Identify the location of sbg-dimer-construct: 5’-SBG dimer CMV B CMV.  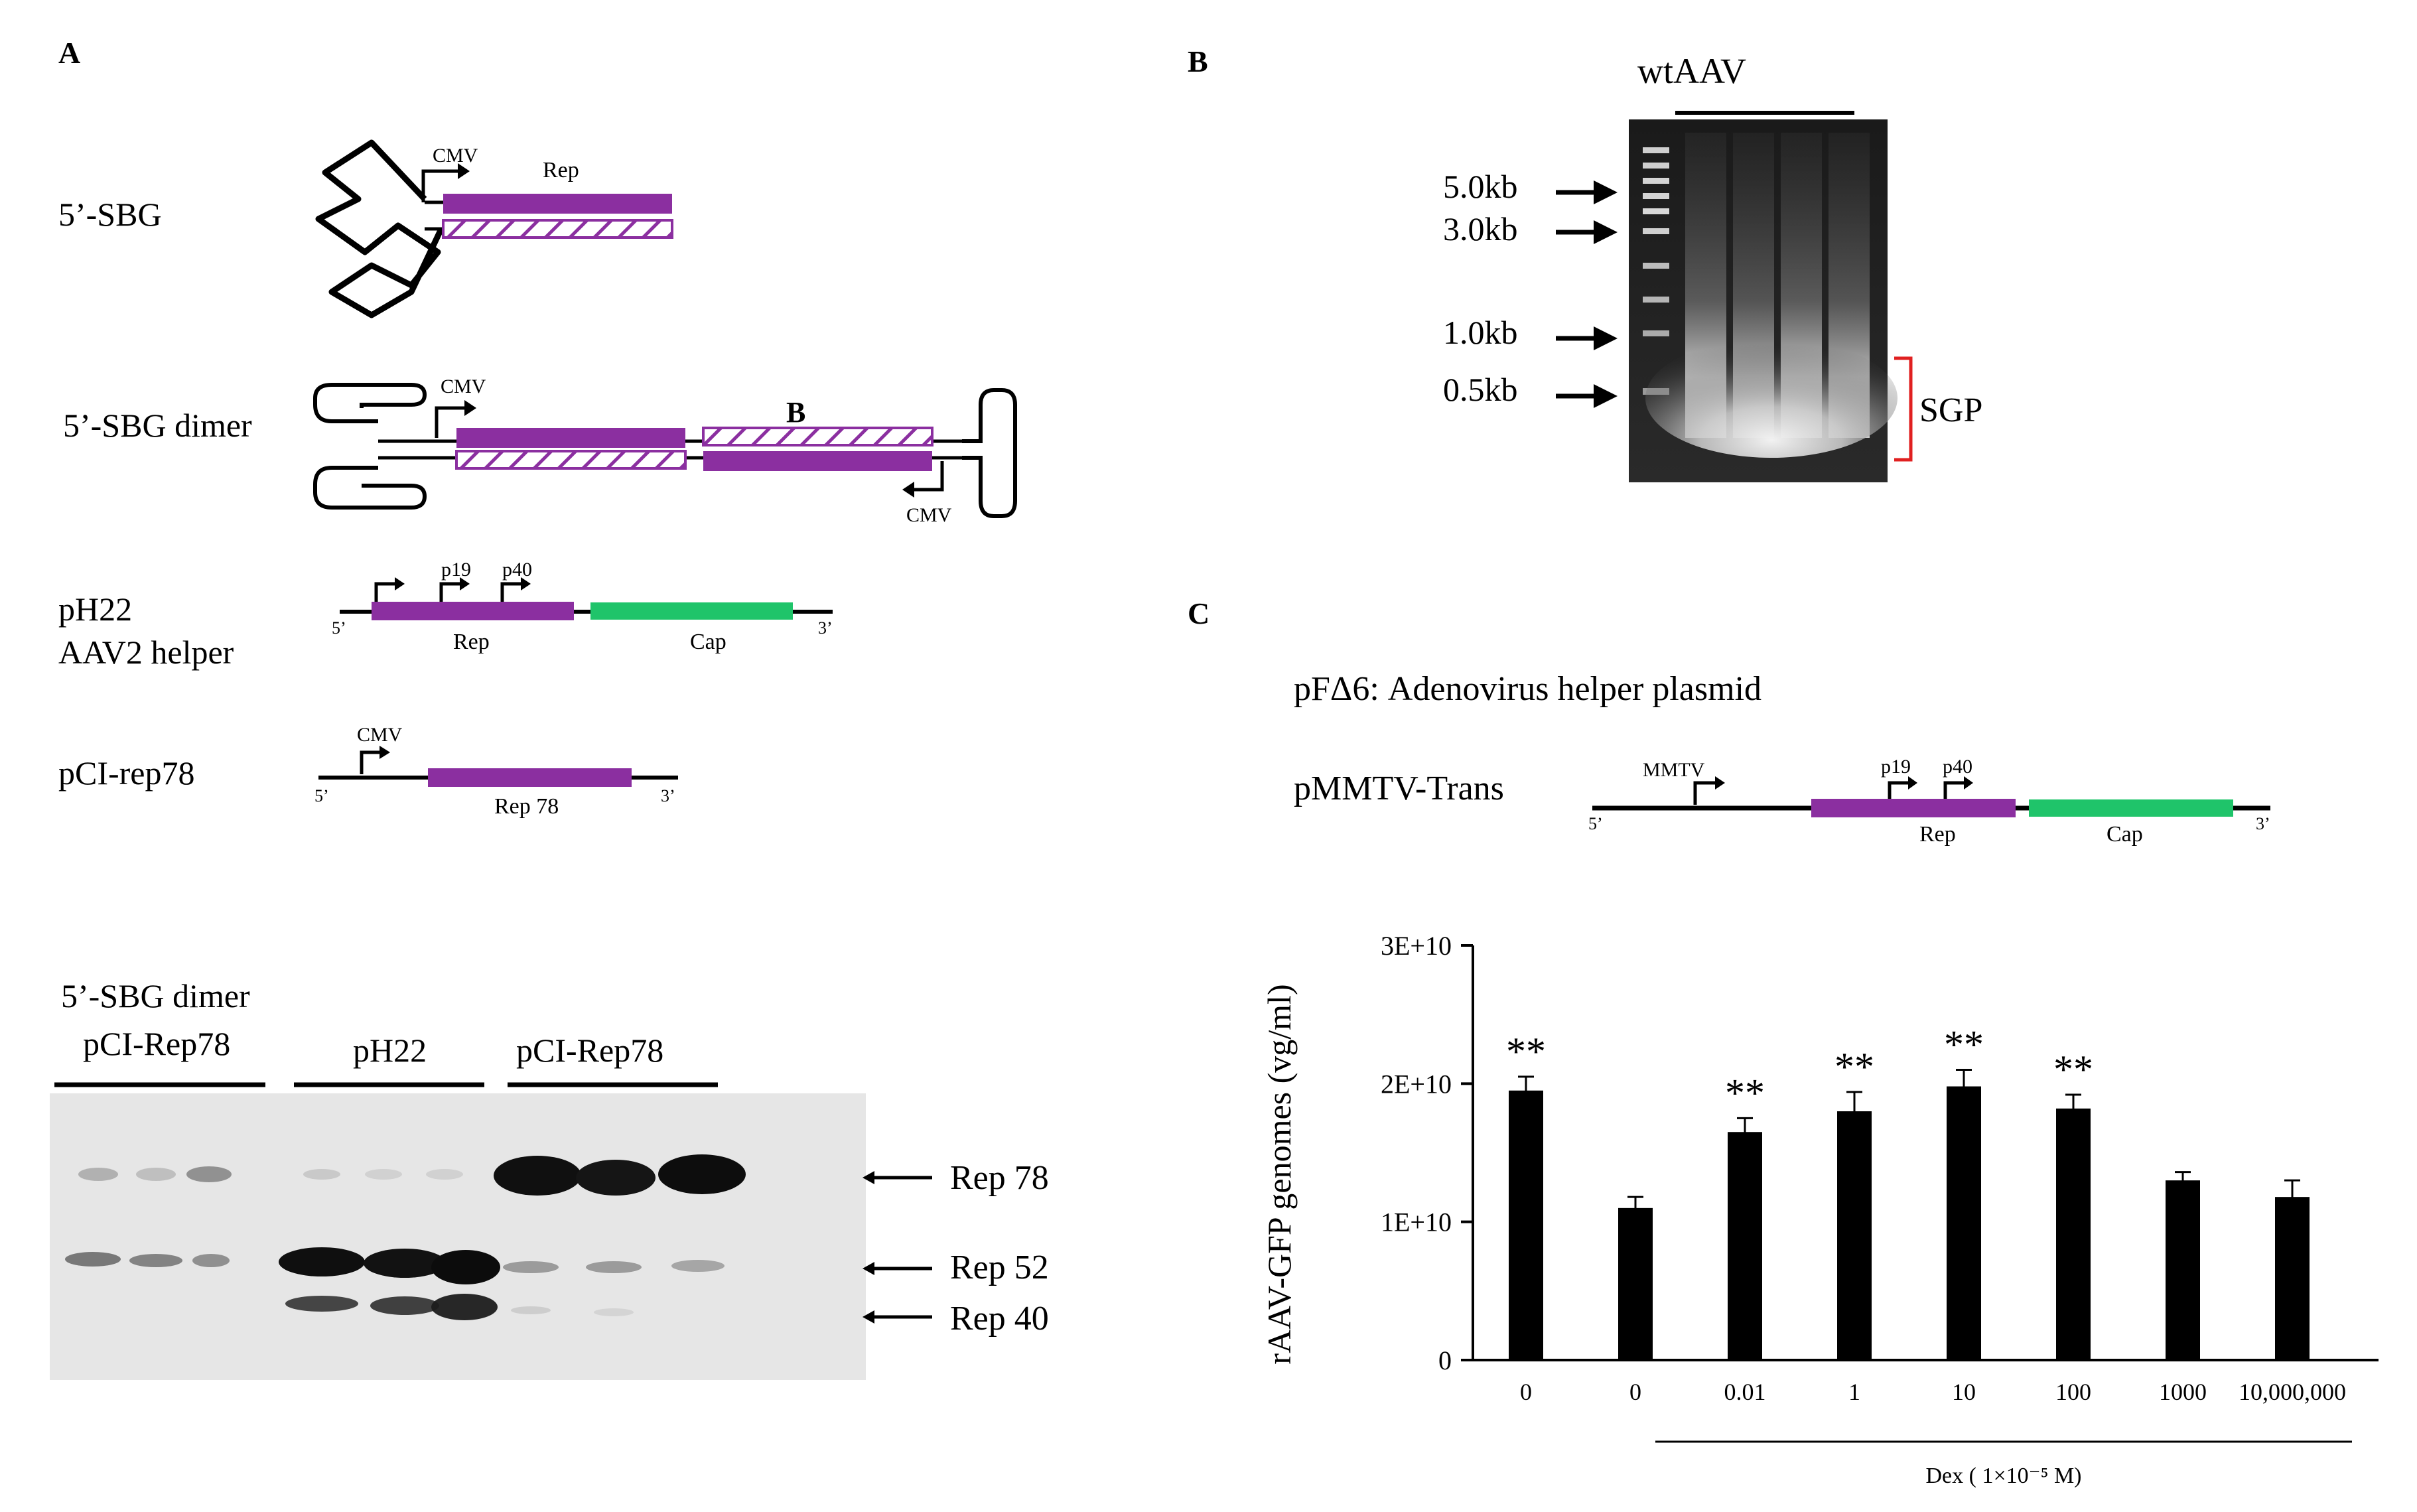
(540, 451).